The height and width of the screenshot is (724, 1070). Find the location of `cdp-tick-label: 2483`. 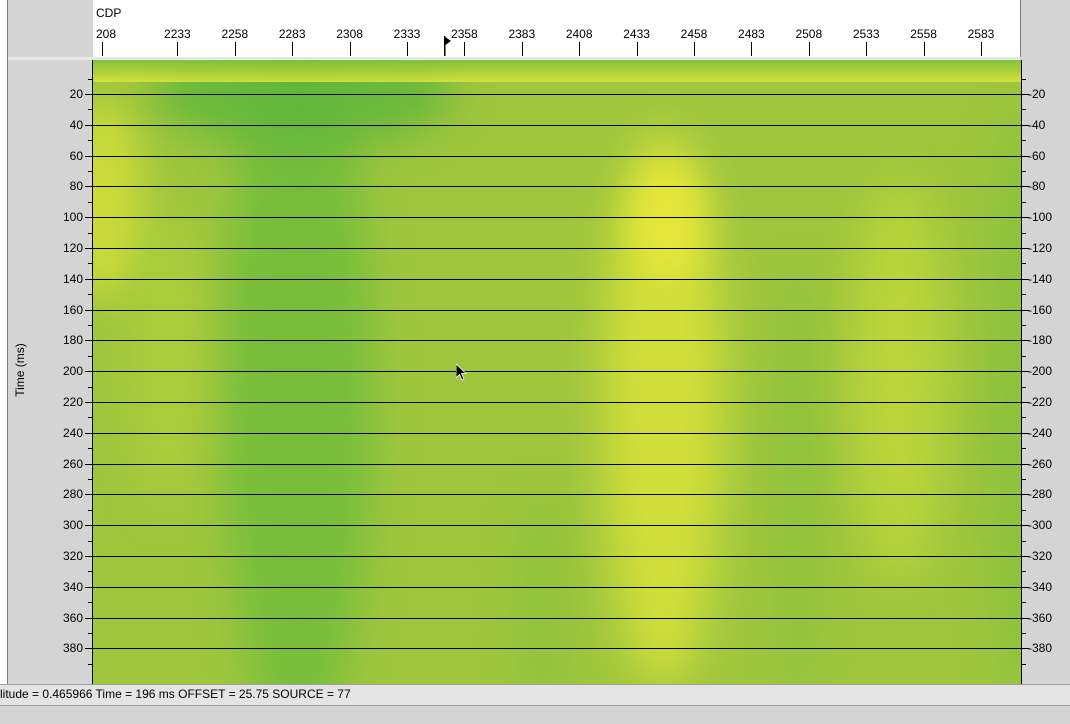

cdp-tick-label: 2483 is located at coordinates (751, 34).